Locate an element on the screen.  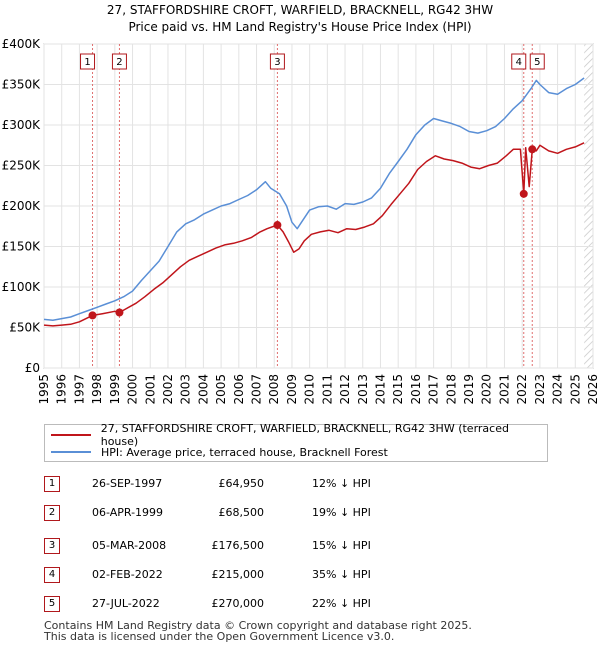
x-tick-label: 2020 is located at coordinates (487, 389).